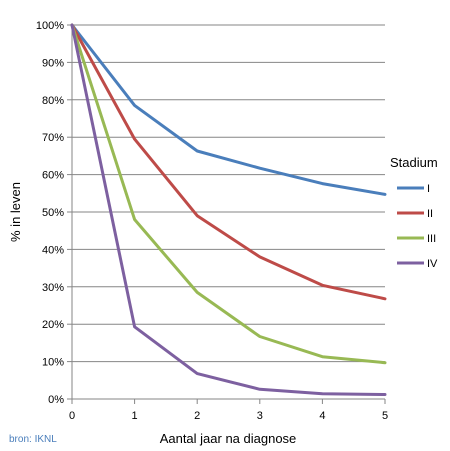  What do you see at coordinates (260, 416) in the screenshot?
I see `x-tick-label: 3` at bounding box center [260, 416].